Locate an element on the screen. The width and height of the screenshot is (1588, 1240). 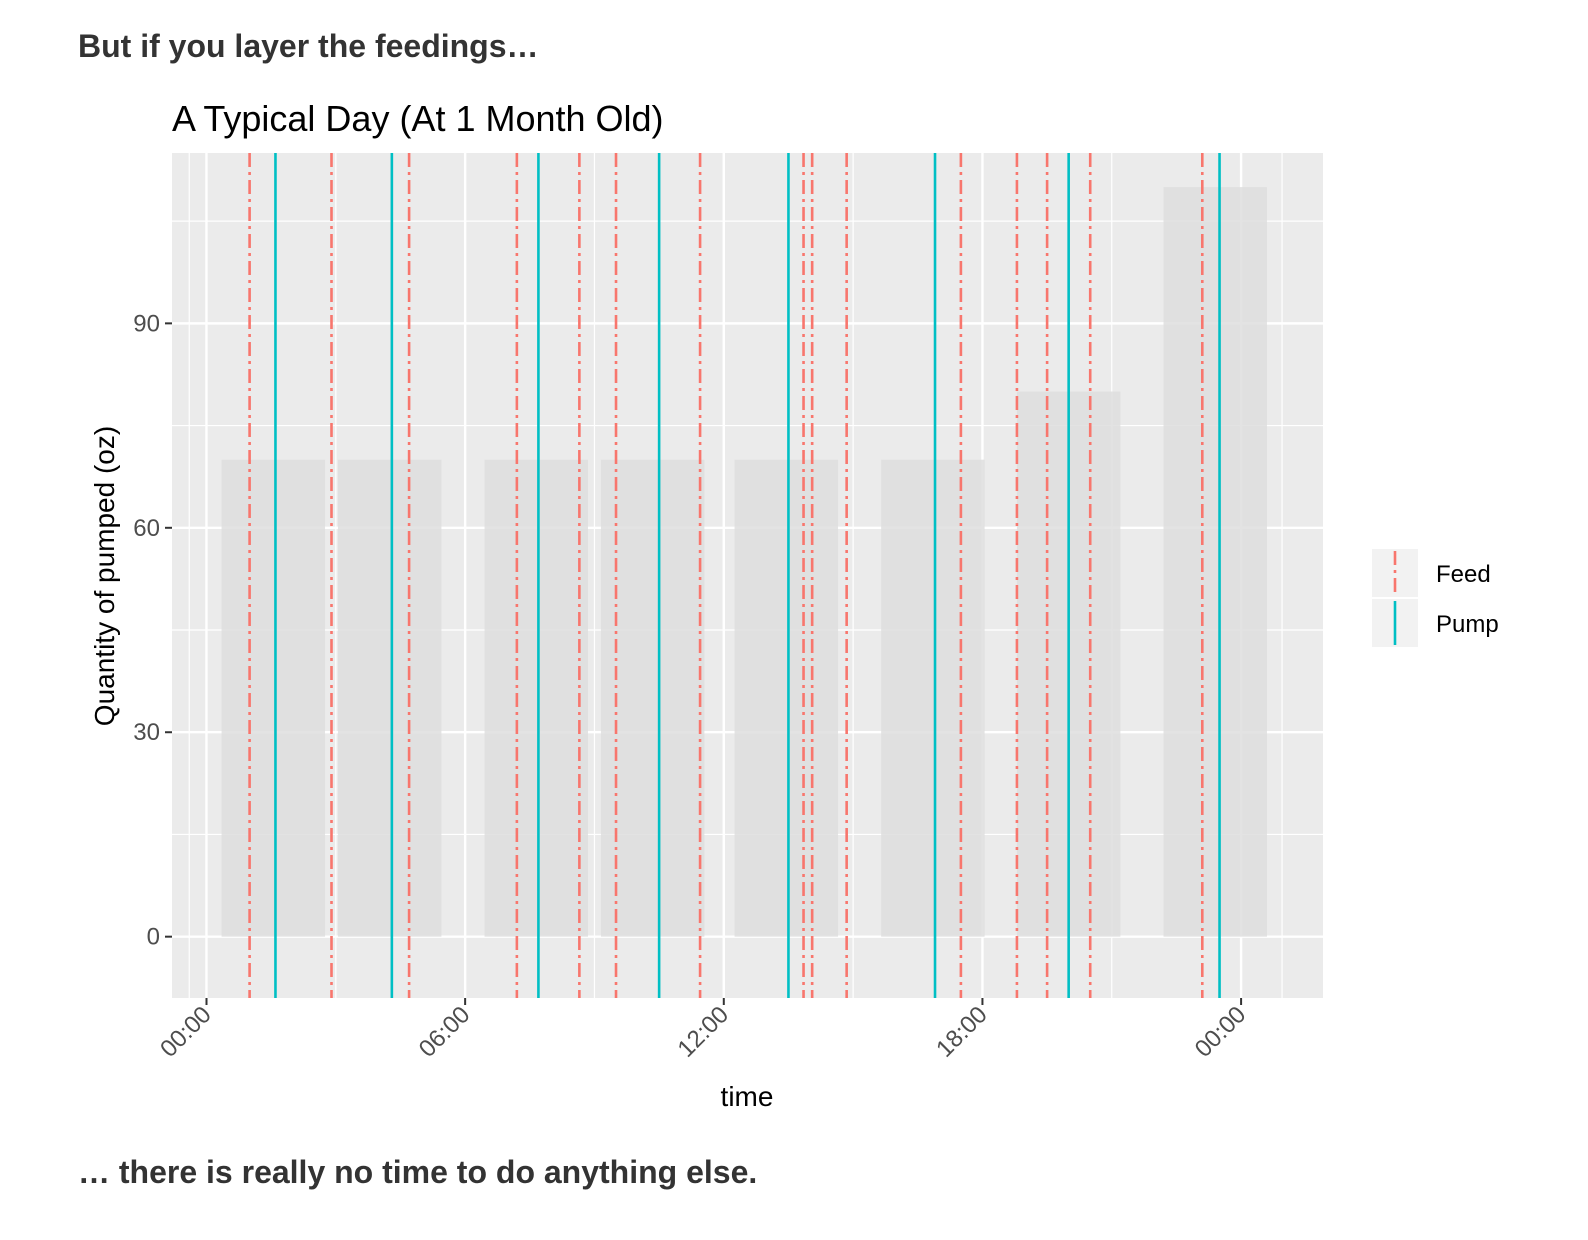
y-tick-label: 60 is located at coordinates (146, 528).